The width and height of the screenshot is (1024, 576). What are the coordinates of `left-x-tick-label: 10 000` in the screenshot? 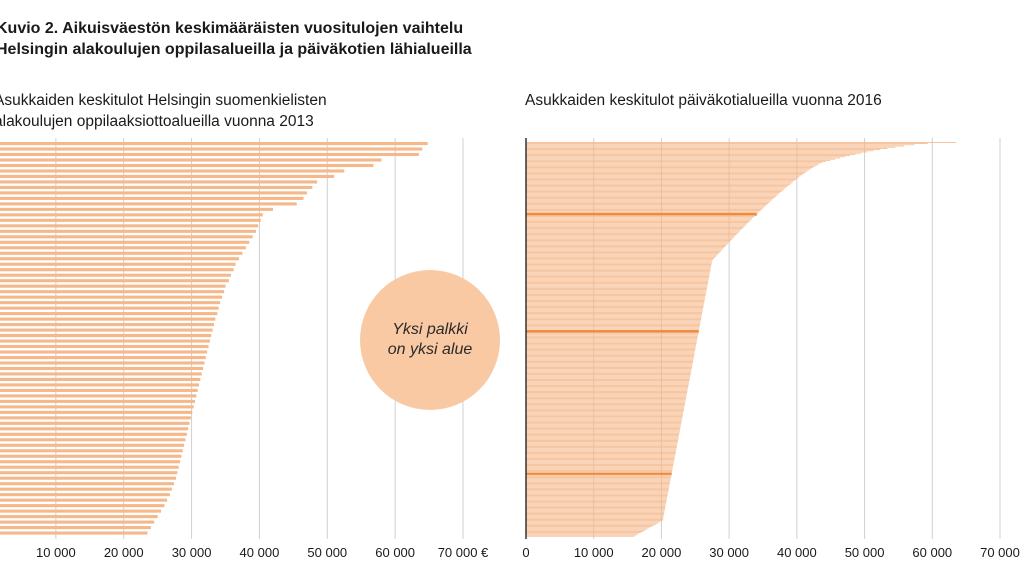 It's located at (56, 552).